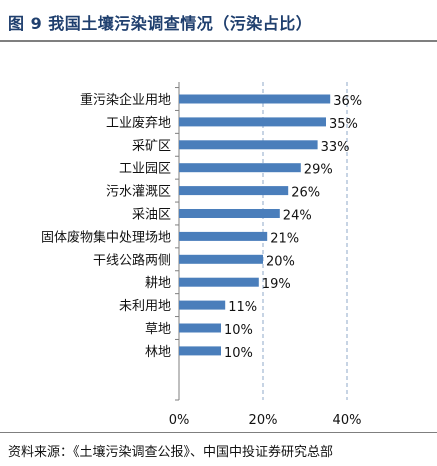 Image resolution: width=437 pixels, height=466 pixels. I want to click on x-tick-label: 40%, so click(347, 420).